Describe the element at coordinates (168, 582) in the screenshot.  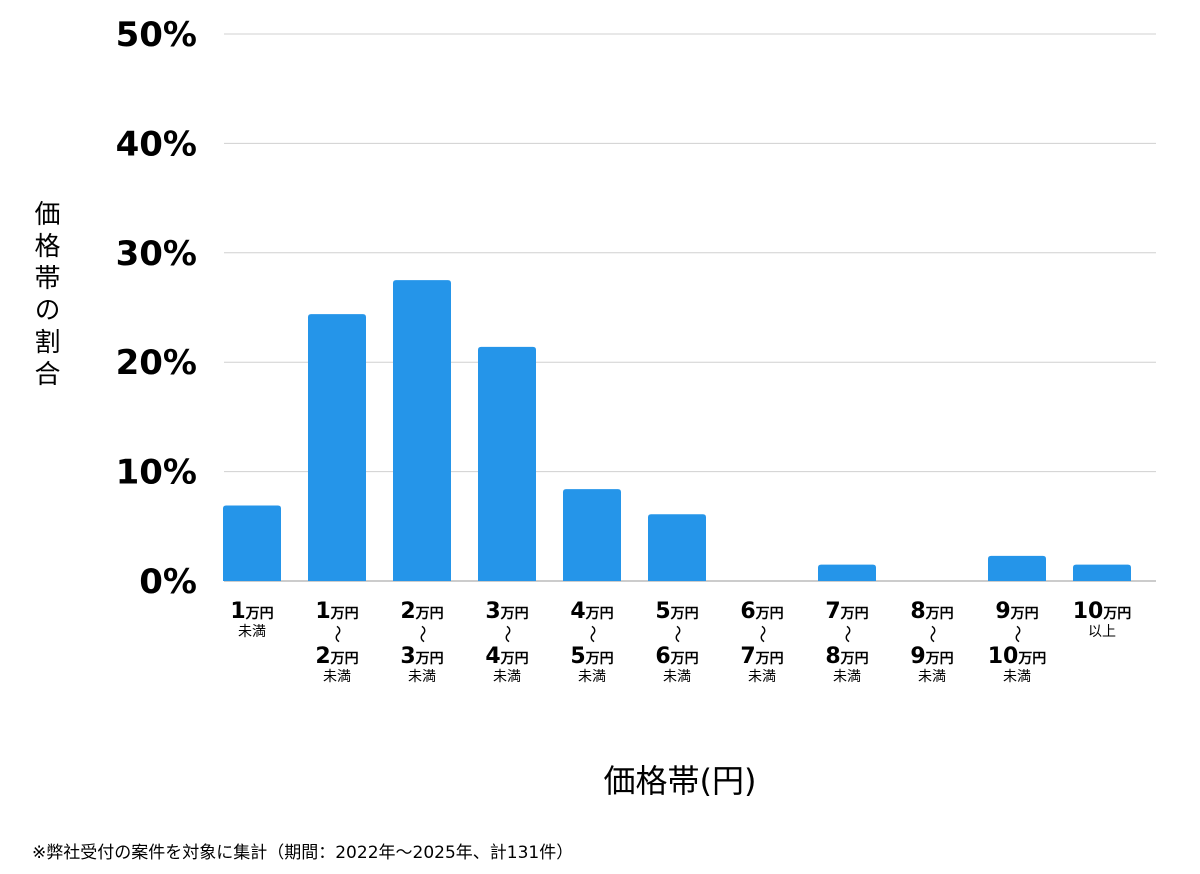
I see `y-tick-label: 0%` at that location.